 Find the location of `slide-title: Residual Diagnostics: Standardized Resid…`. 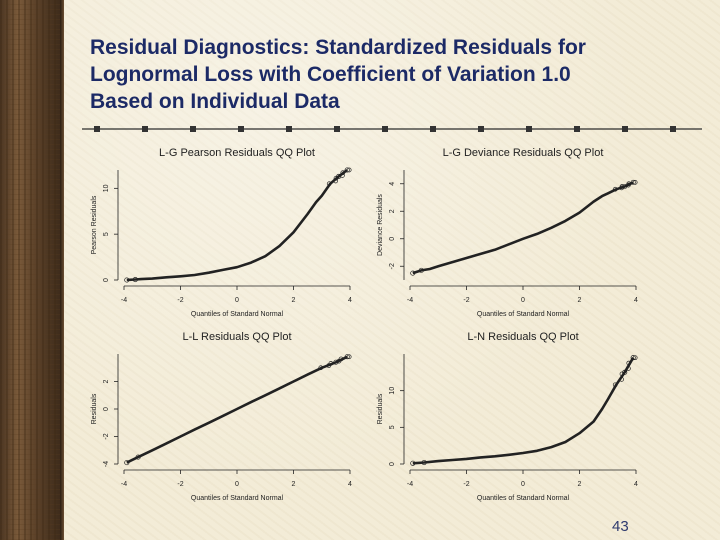

slide-title: Residual Diagnostics: Standardized Resid… is located at coordinates (395, 74).